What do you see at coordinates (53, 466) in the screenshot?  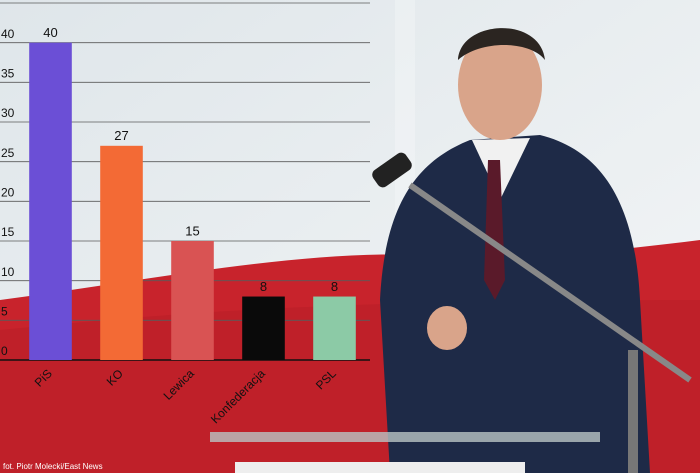 I see `photo-credit: fot. Piotr Molecki/East News` at bounding box center [53, 466].